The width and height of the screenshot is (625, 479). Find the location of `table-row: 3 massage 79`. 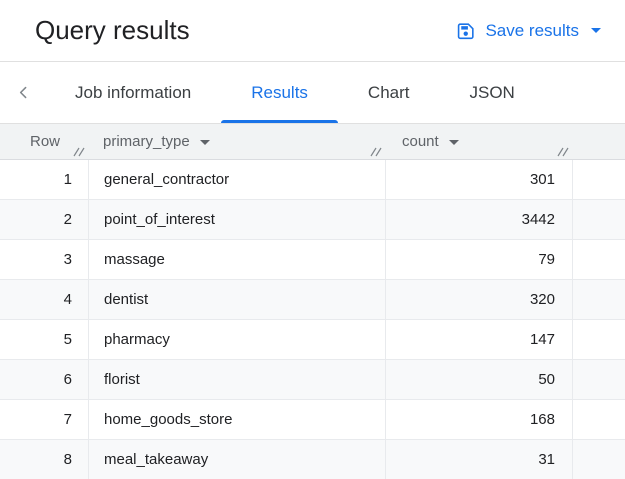

table-row: 3 massage 79 is located at coordinates (312, 260).